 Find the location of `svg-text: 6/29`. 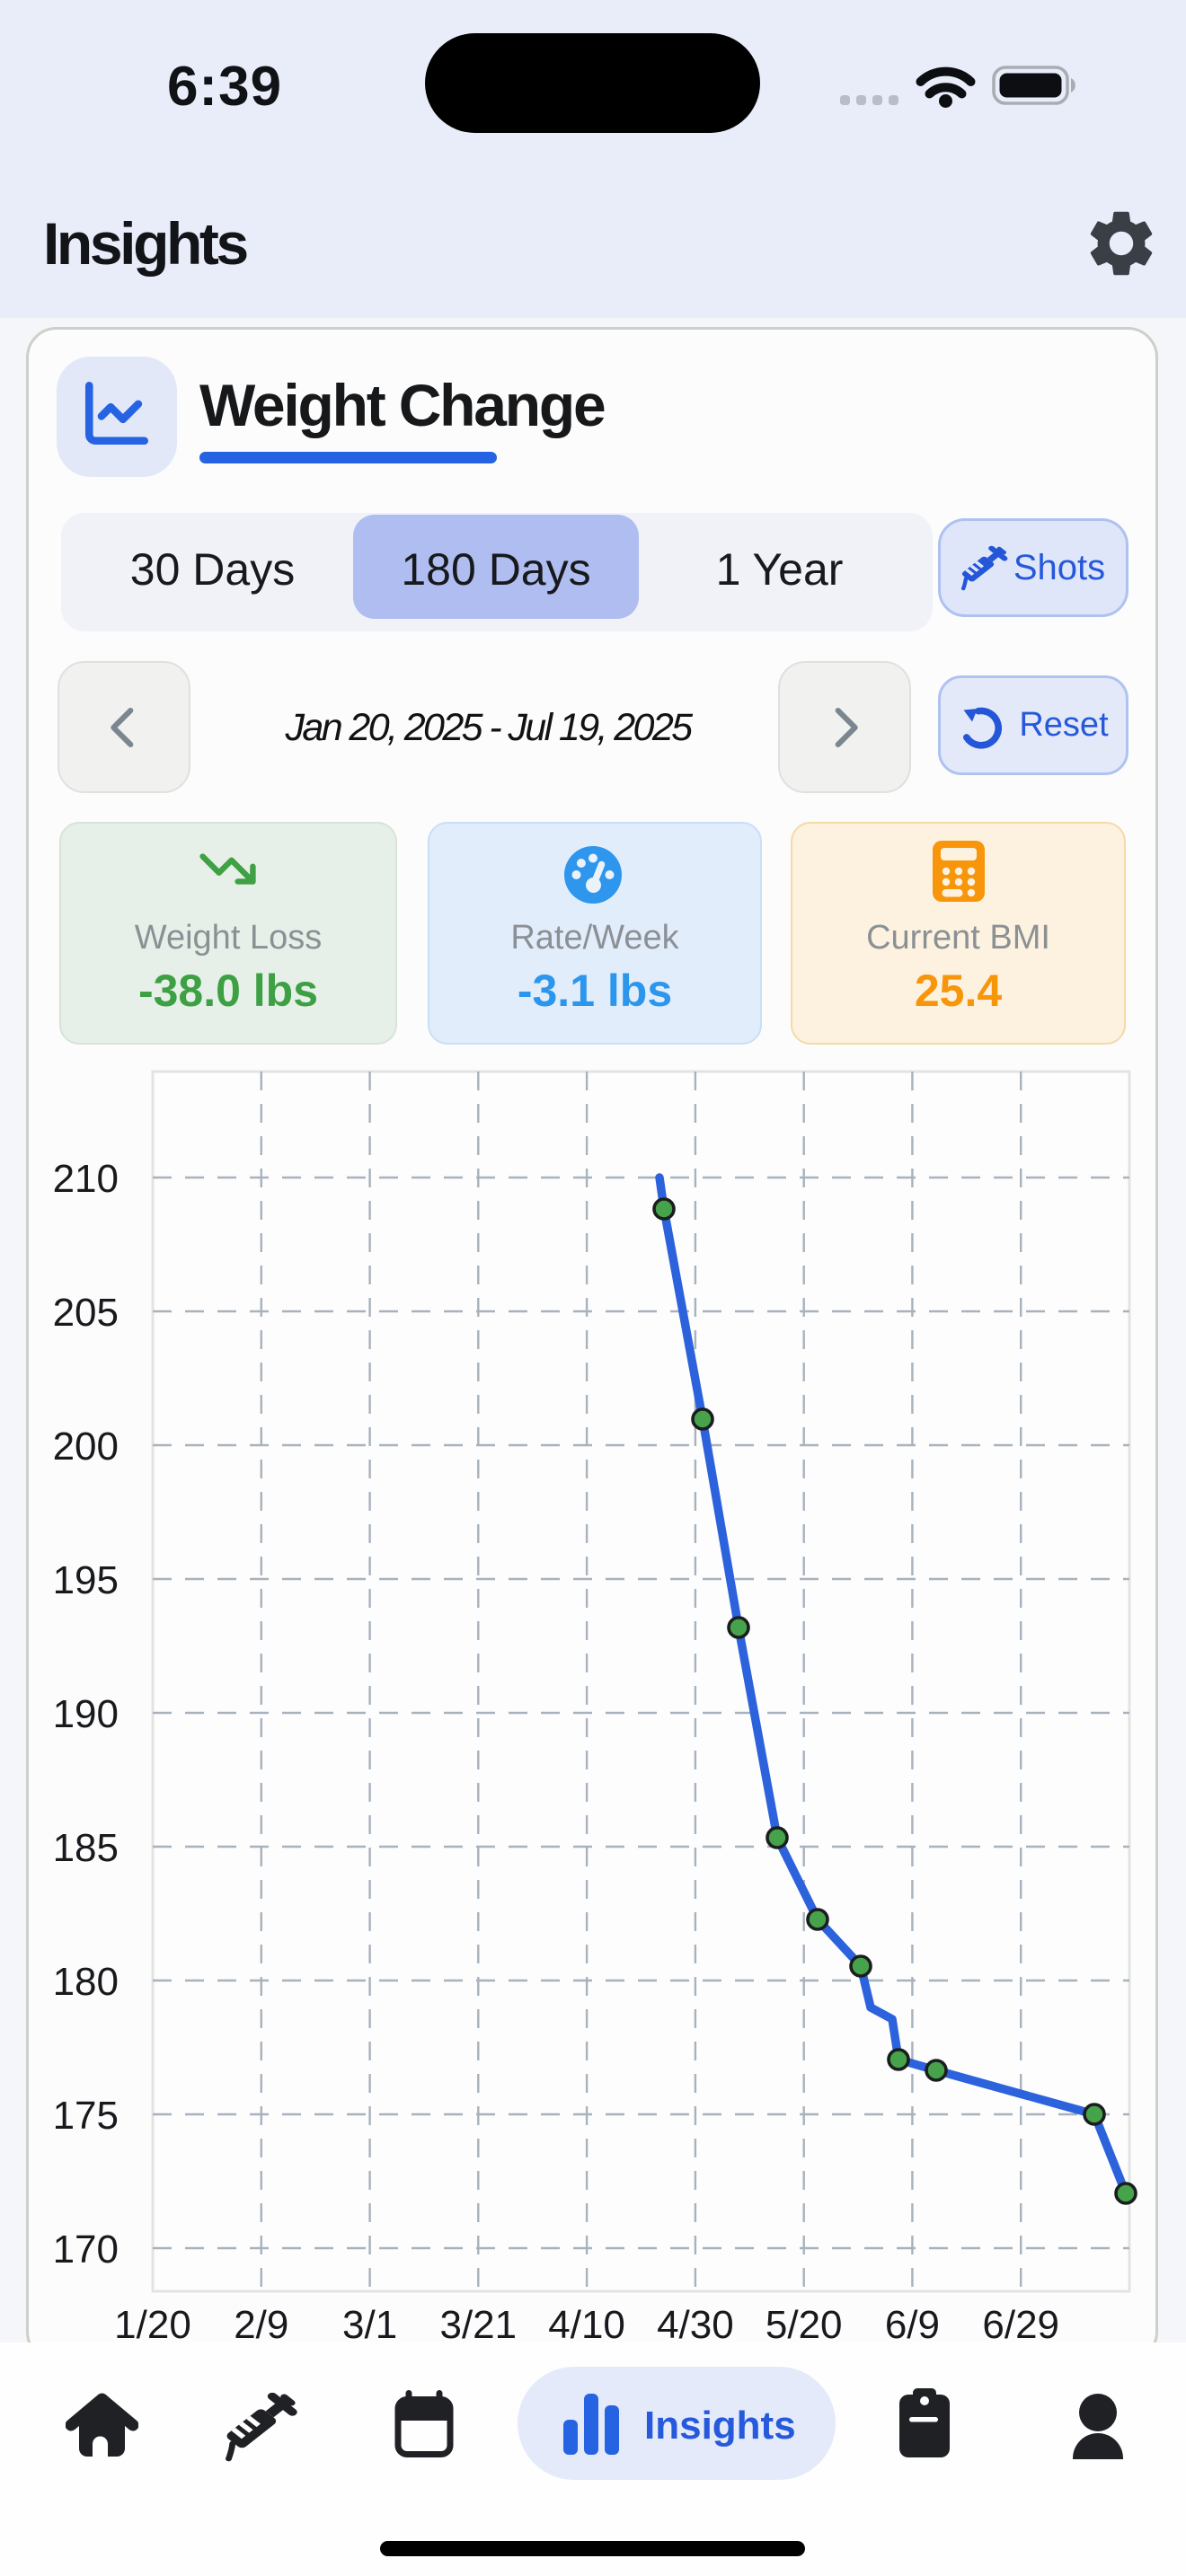

svg-text: 6/29 is located at coordinates (1020, 2325).